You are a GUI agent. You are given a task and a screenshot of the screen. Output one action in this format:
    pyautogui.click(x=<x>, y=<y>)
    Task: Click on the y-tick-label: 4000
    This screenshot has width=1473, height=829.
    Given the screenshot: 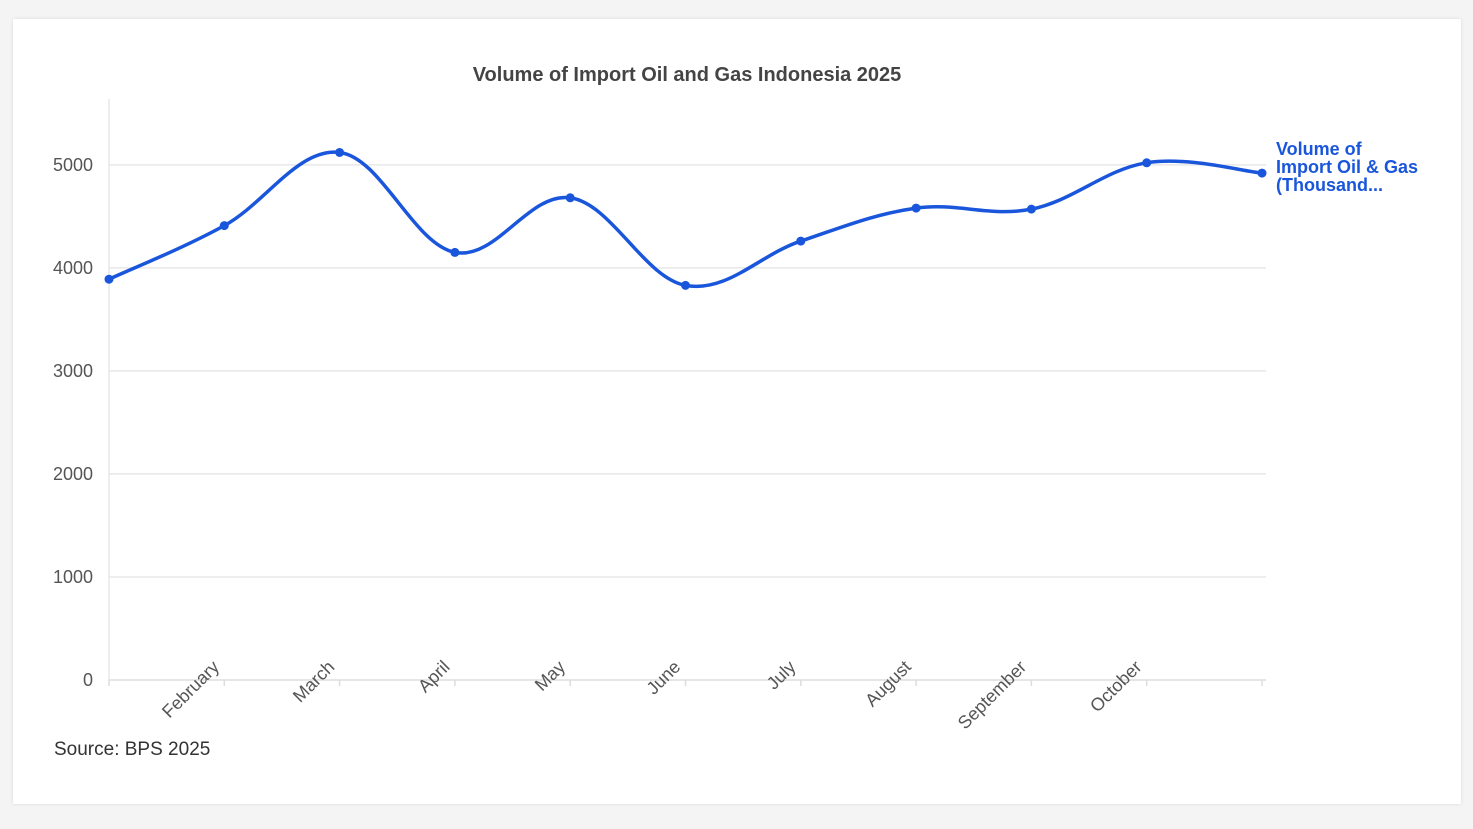 What is the action you would take?
    pyautogui.click(x=73, y=268)
    